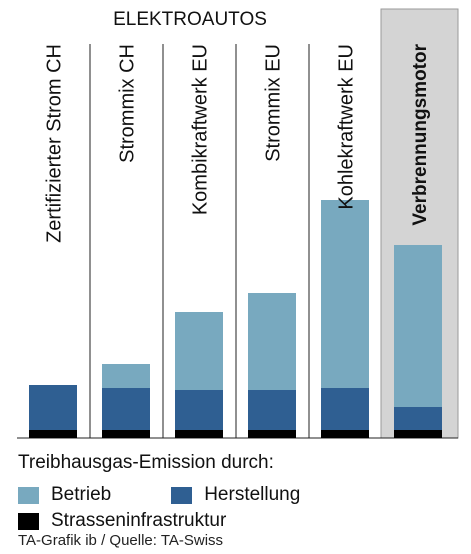 This screenshot has height=554, width=471. What do you see at coordinates (252, 494) in the screenshot?
I see `legend-label-herstellung: Herstellung` at bounding box center [252, 494].